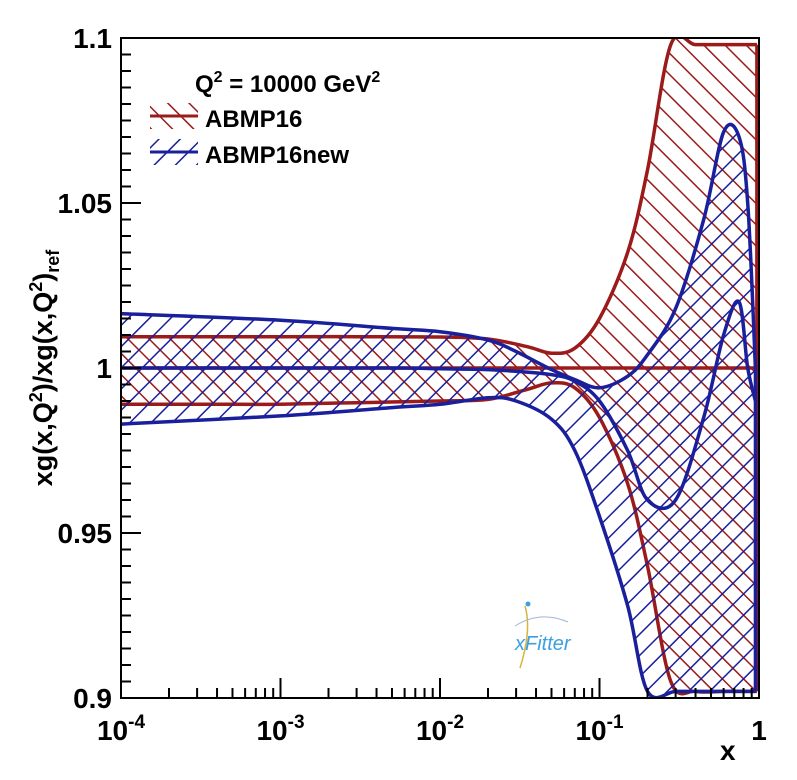 The width and height of the screenshot is (797, 780). What do you see at coordinates (204, 84) in the screenshot?
I see `title-q: Q` at bounding box center [204, 84].